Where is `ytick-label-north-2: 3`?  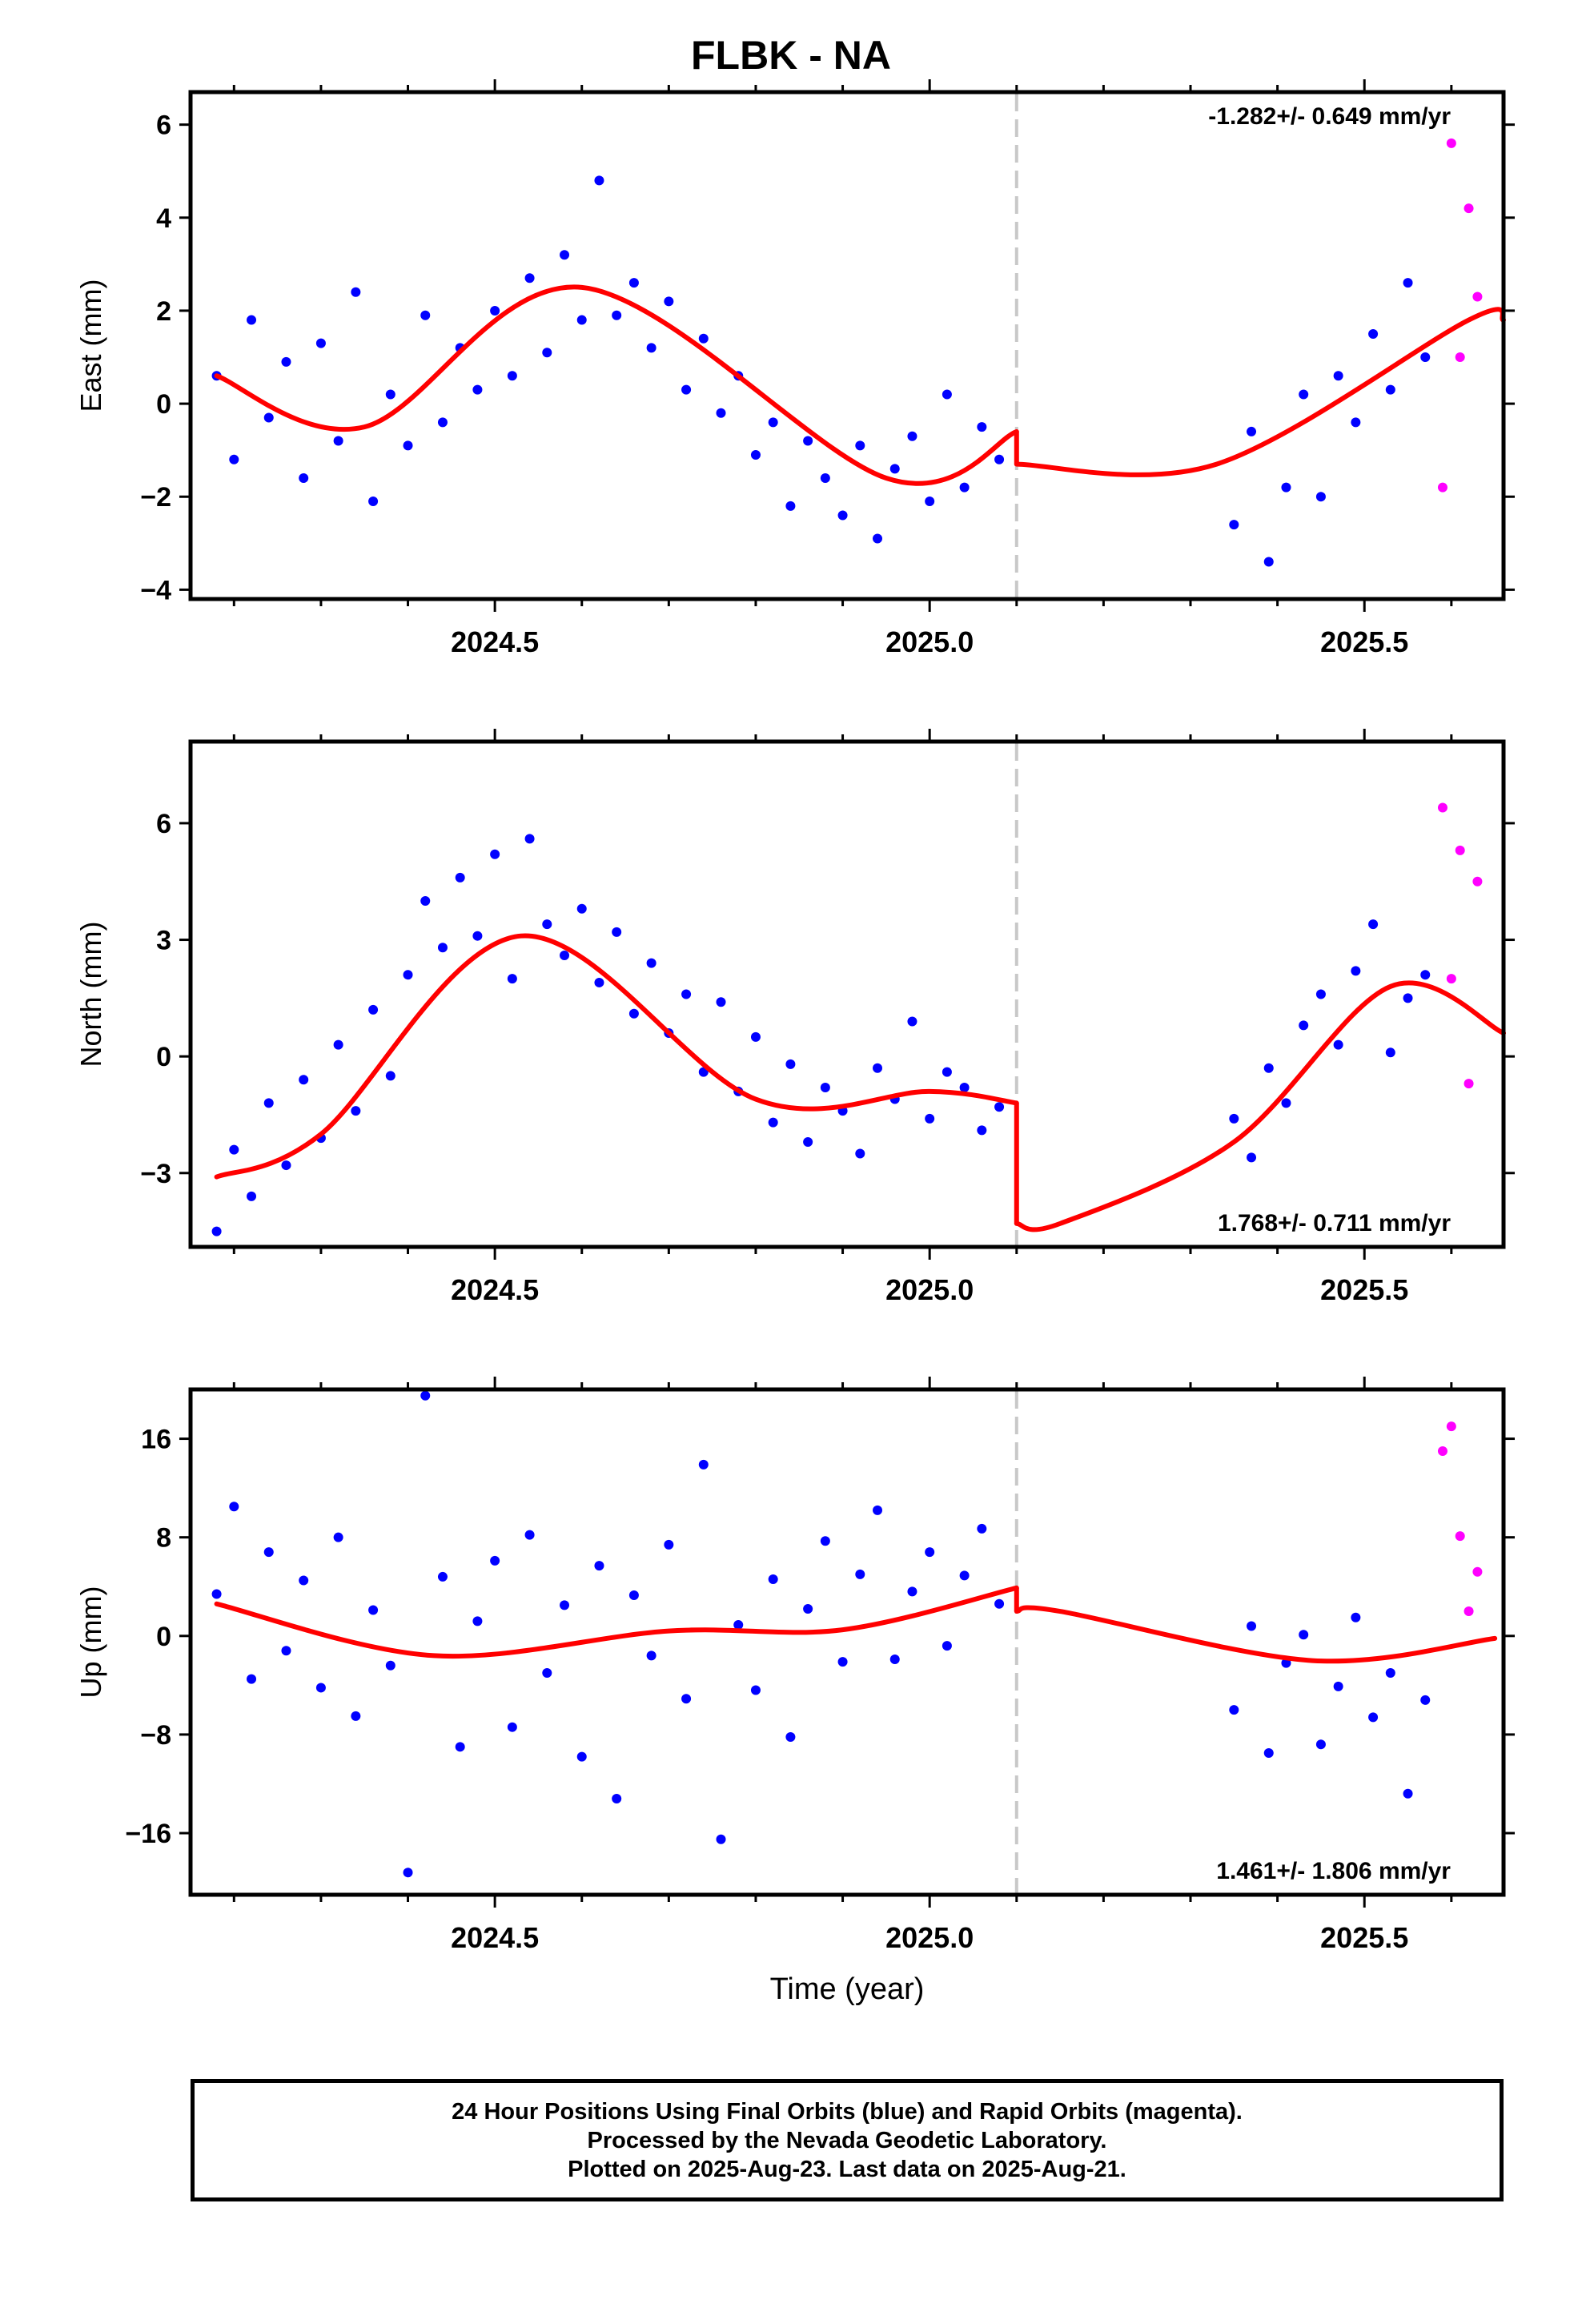 ytick-label-north-2: 3 is located at coordinates (164, 941).